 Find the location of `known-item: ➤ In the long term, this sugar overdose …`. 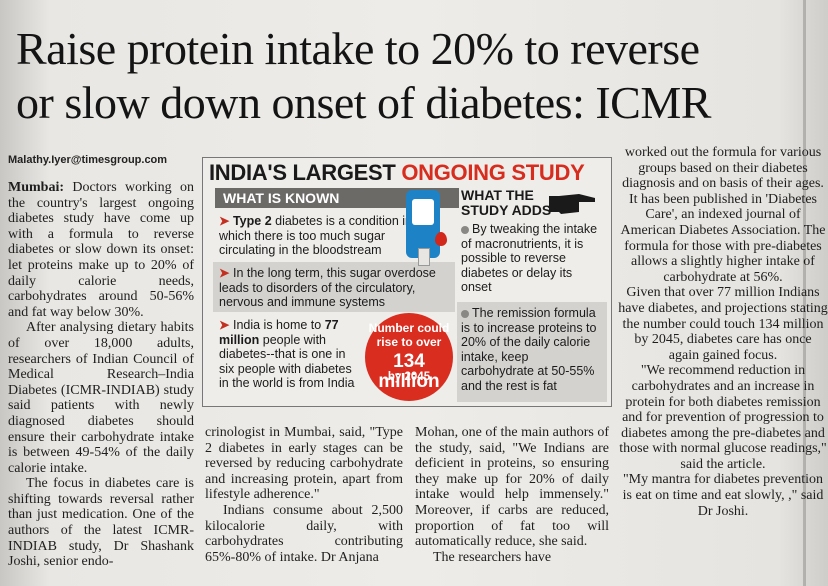

known-item: ➤ In the long term, this sugar overdose … is located at coordinates (333, 288).